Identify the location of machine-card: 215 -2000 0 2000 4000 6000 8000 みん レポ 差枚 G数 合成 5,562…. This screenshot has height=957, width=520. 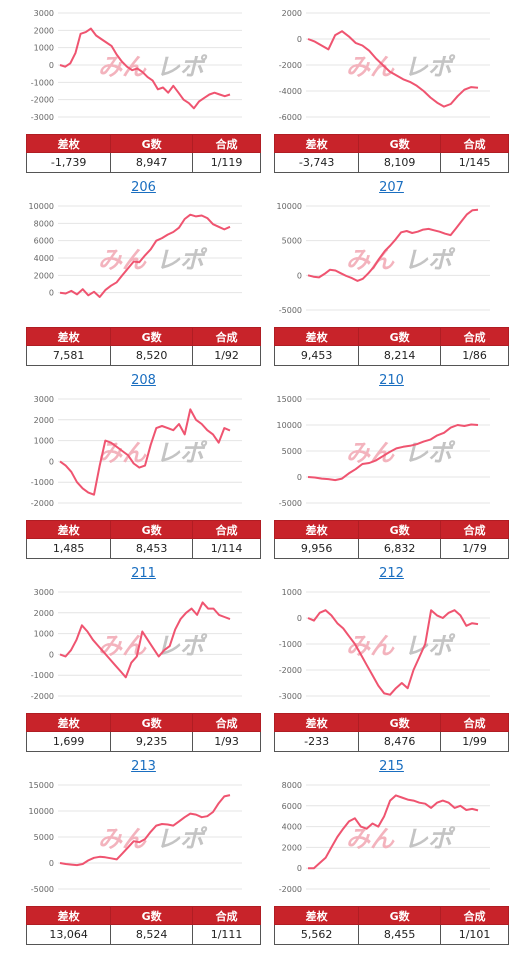
(391, 858).